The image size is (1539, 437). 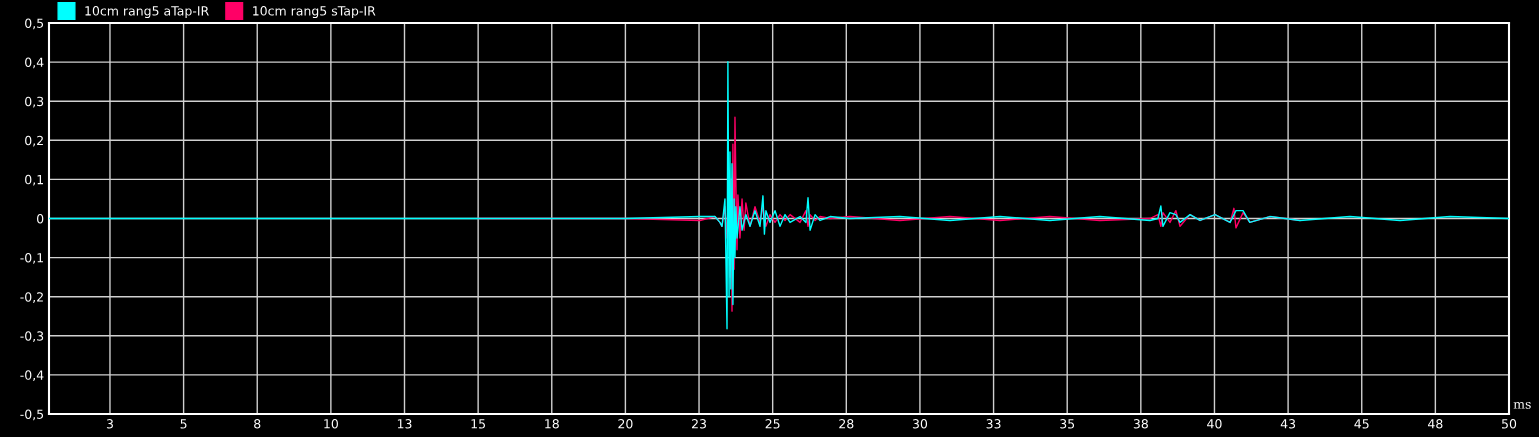 What do you see at coordinates (404, 424) in the screenshot?
I see `x-tick-label: 13` at bounding box center [404, 424].